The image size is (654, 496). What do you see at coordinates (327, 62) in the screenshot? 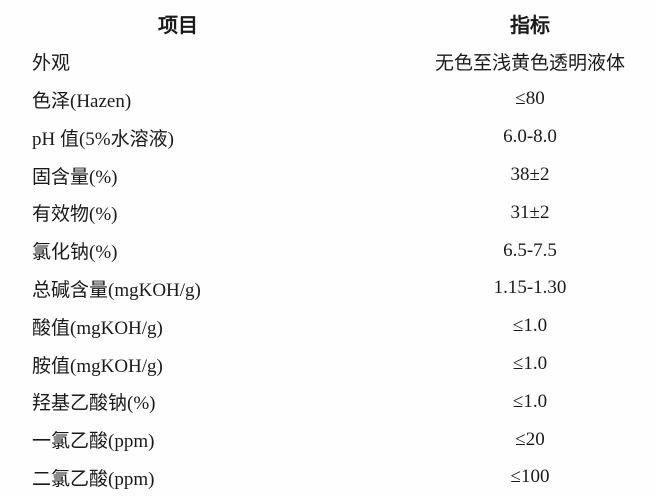
I see `table-row: 外观 无色至浅黄色透明液体` at bounding box center [327, 62].